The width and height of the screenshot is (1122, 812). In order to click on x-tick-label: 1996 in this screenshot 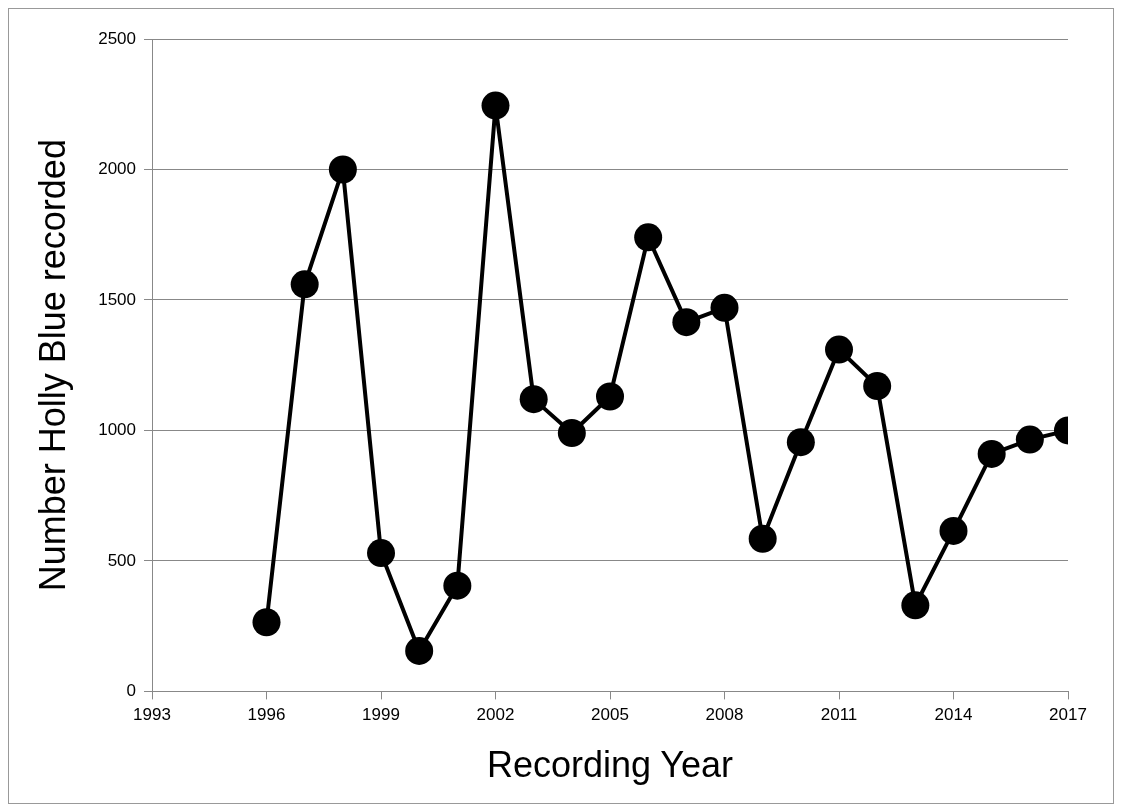, I will do `click(266, 715)`.